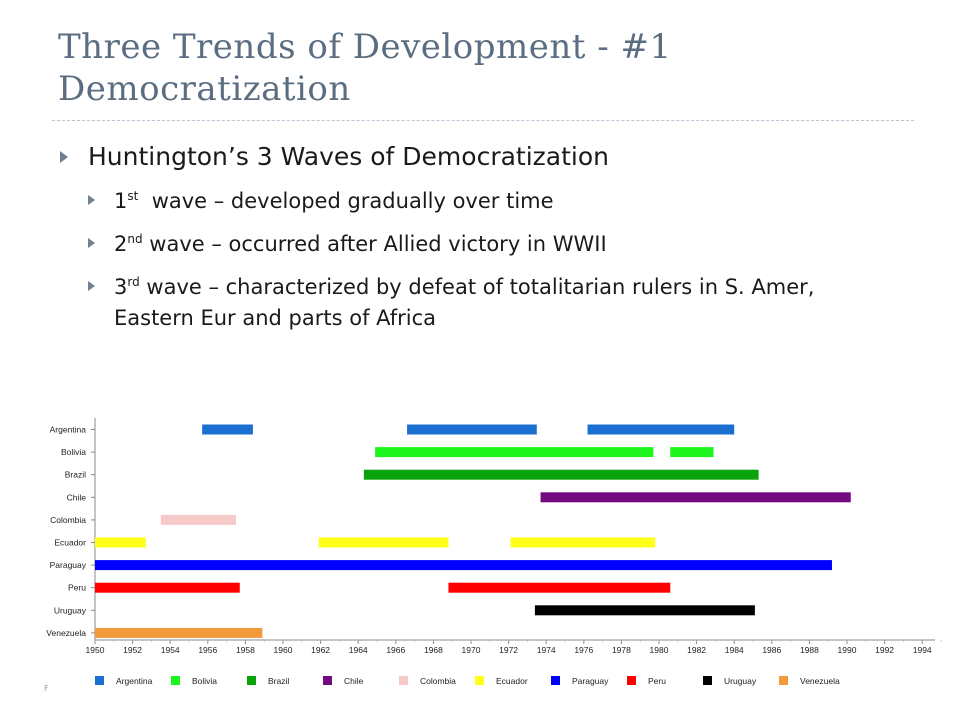 The image size is (960, 720). Describe the element at coordinates (175, 680) in the screenshot. I see `legend-swatch-bolivia` at that location.